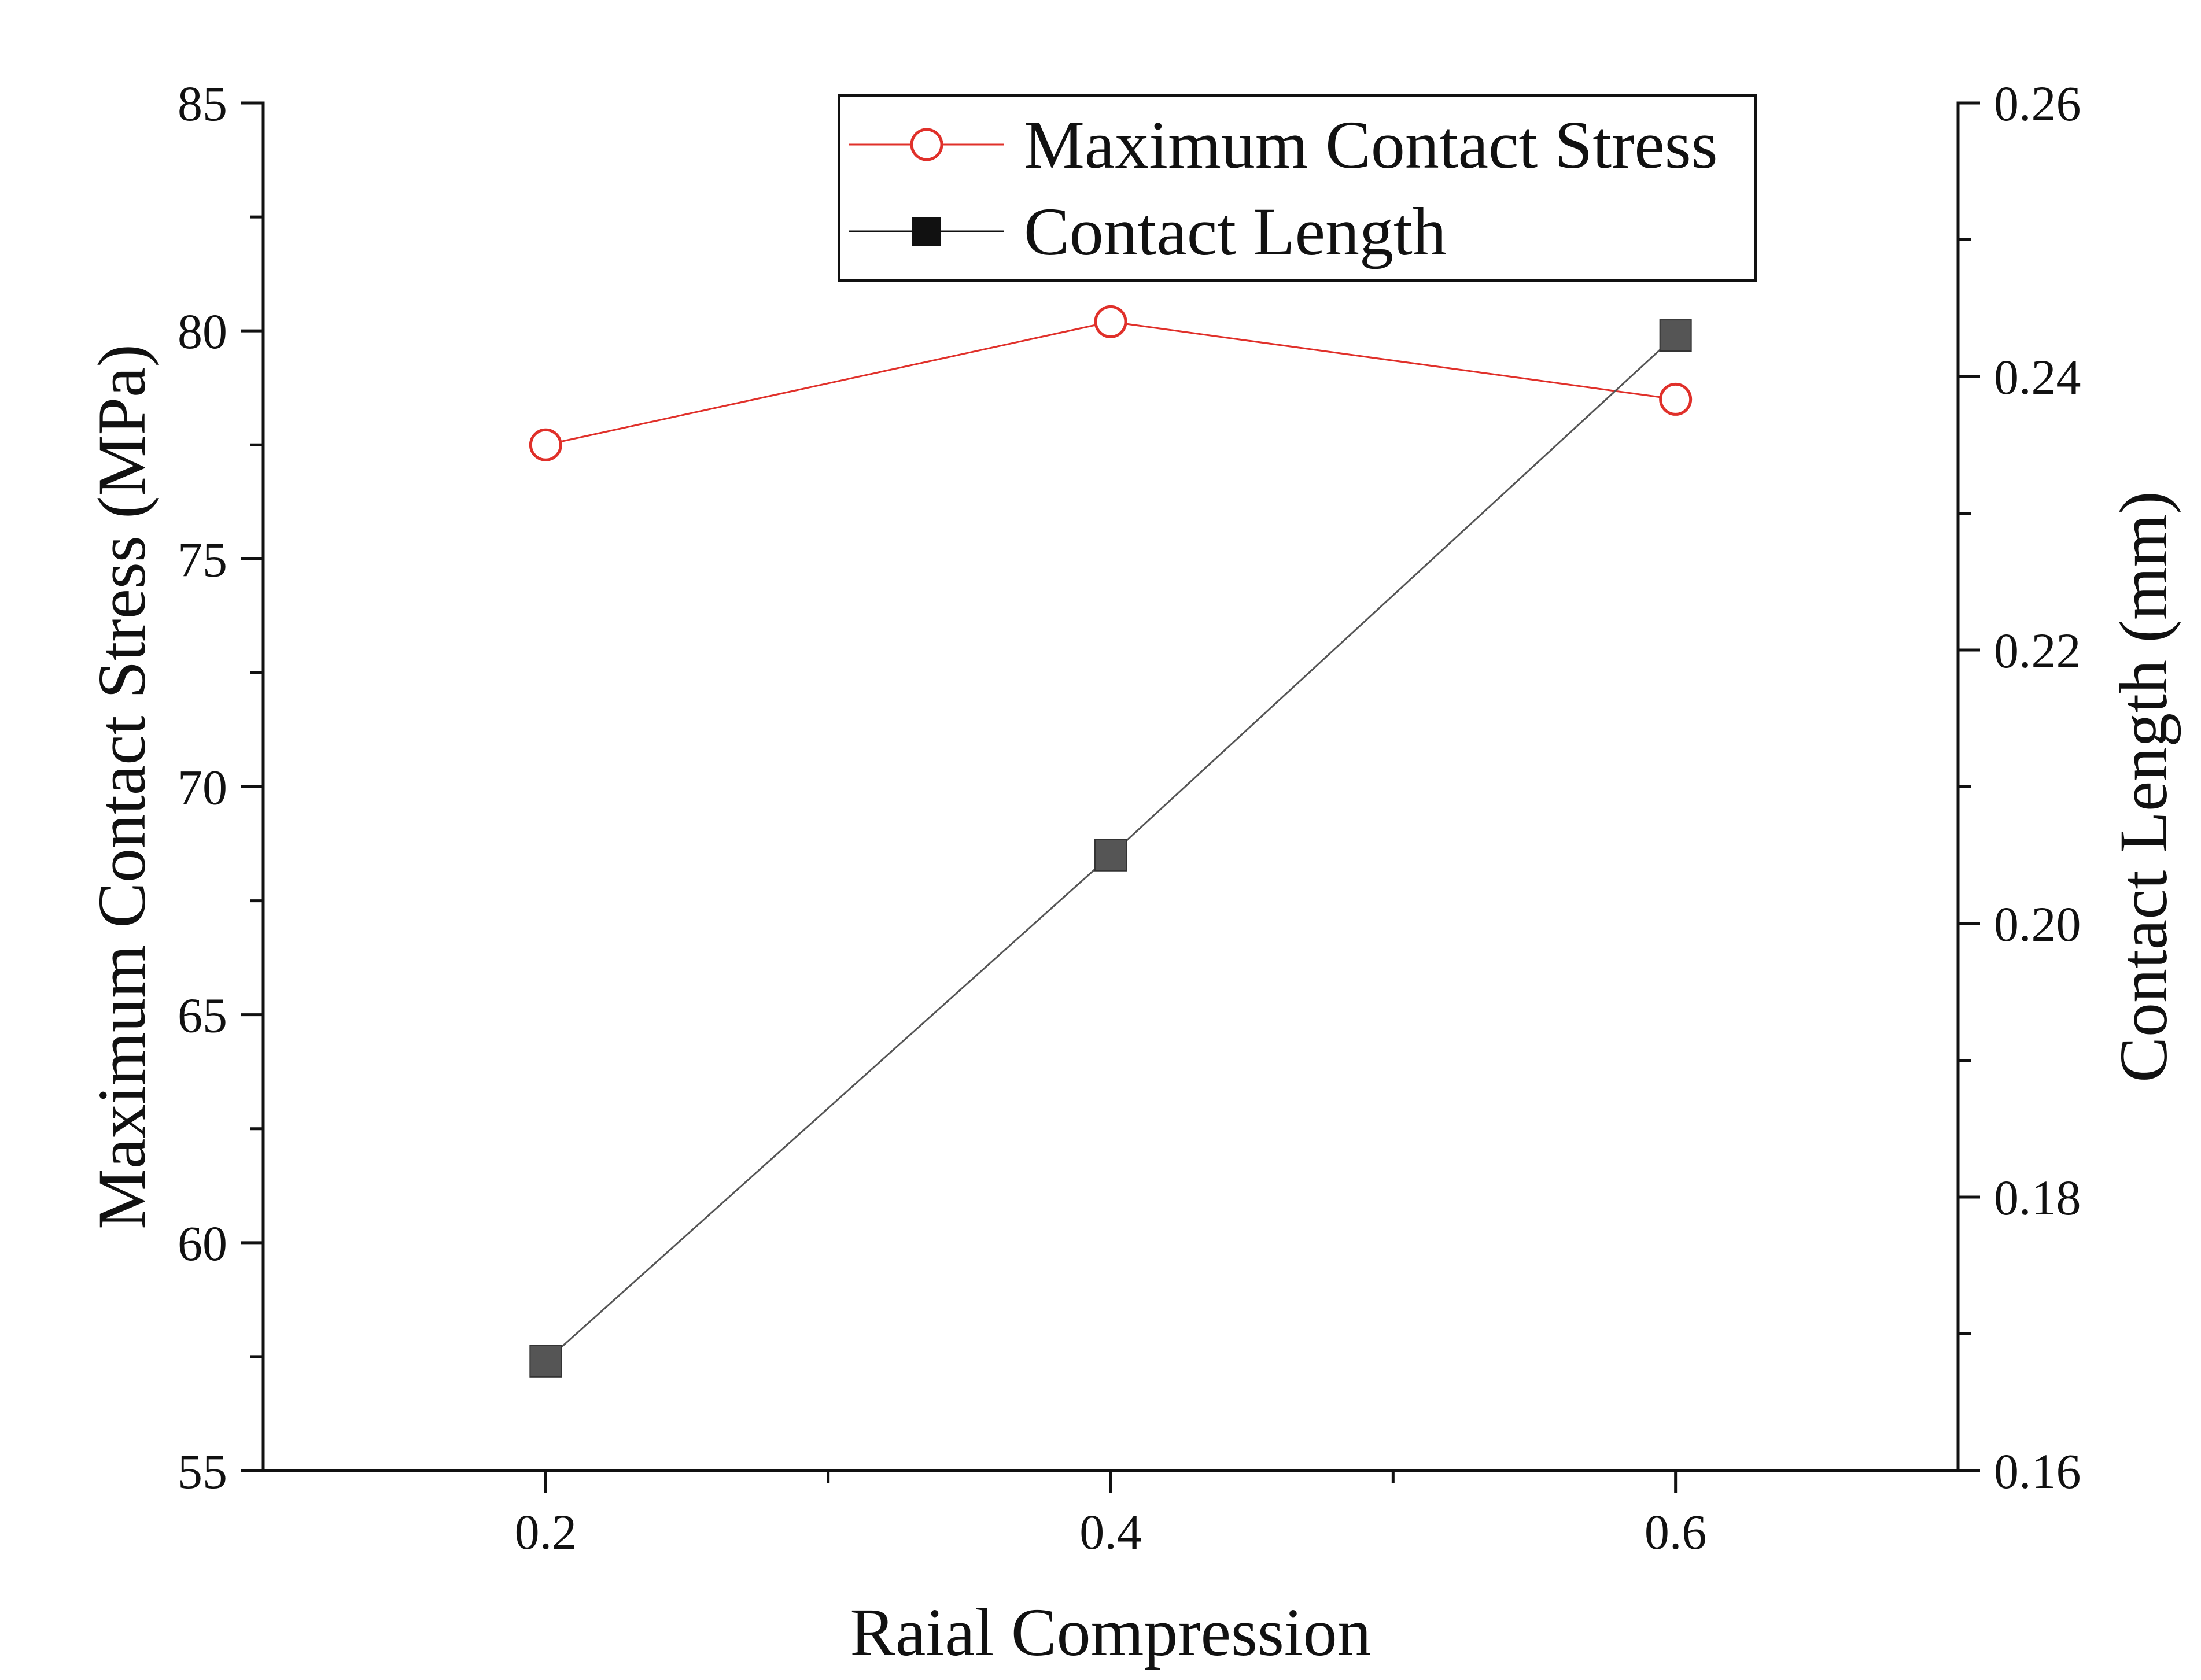  What do you see at coordinates (2037, 377) in the screenshot?
I see `y-right-tick-label: 0.24` at bounding box center [2037, 377].